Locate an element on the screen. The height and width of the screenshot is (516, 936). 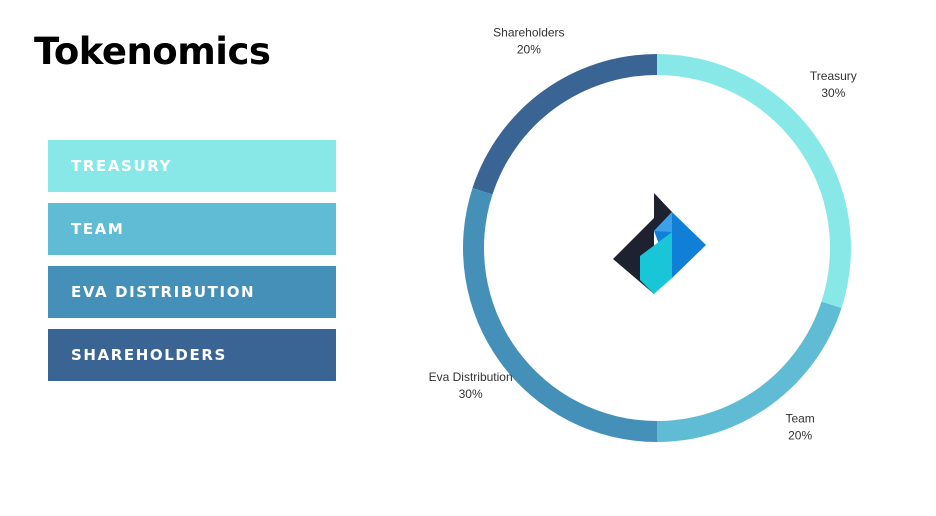
eva-logo-icon is located at coordinates (659, 243).